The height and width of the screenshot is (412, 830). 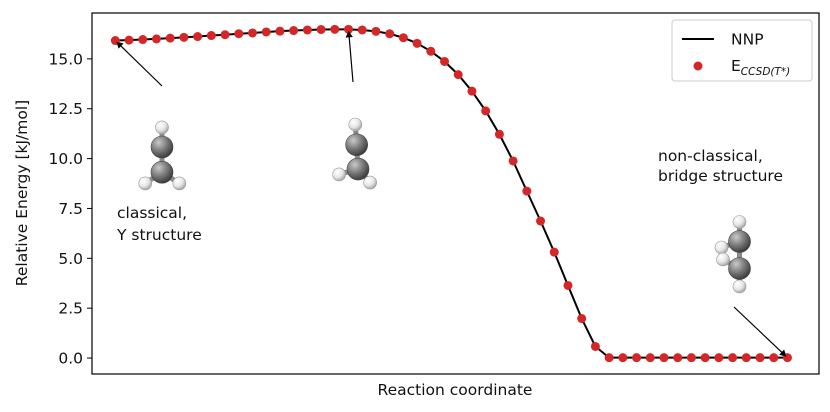 What do you see at coordinates (747, 40) in the screenshot?
I see `legend-nnp-label: NNP` at bounding box center [747, 40].